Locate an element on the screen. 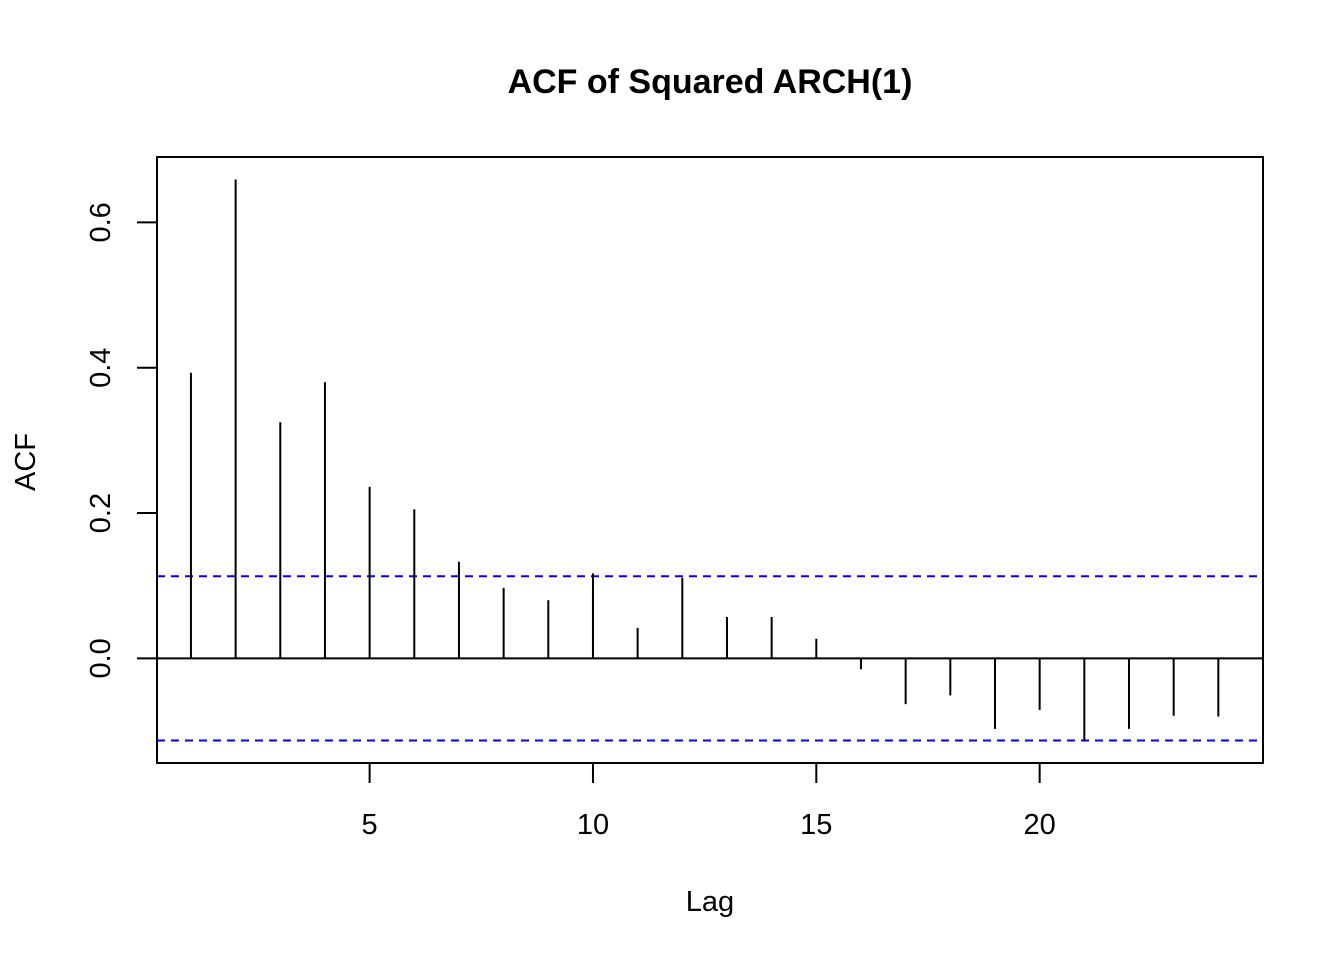 The image size is (1344, 960). y-axis-label: ACF is located at coordinates (26, 462).